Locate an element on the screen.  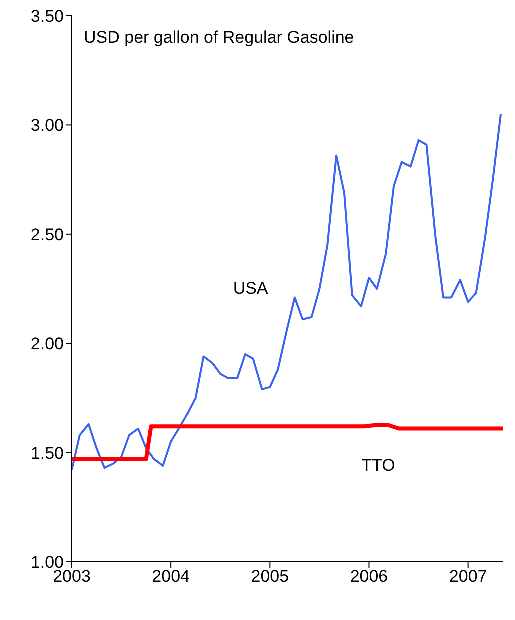
x-tick-label: 2004 is located at coordinates (171, 576).